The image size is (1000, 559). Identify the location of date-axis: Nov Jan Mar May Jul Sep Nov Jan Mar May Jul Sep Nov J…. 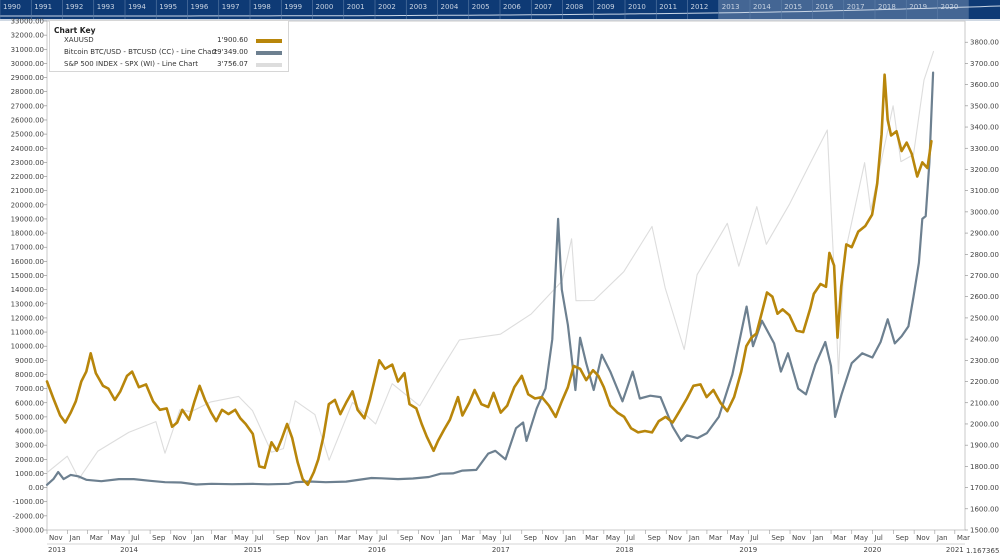
(508, 542).